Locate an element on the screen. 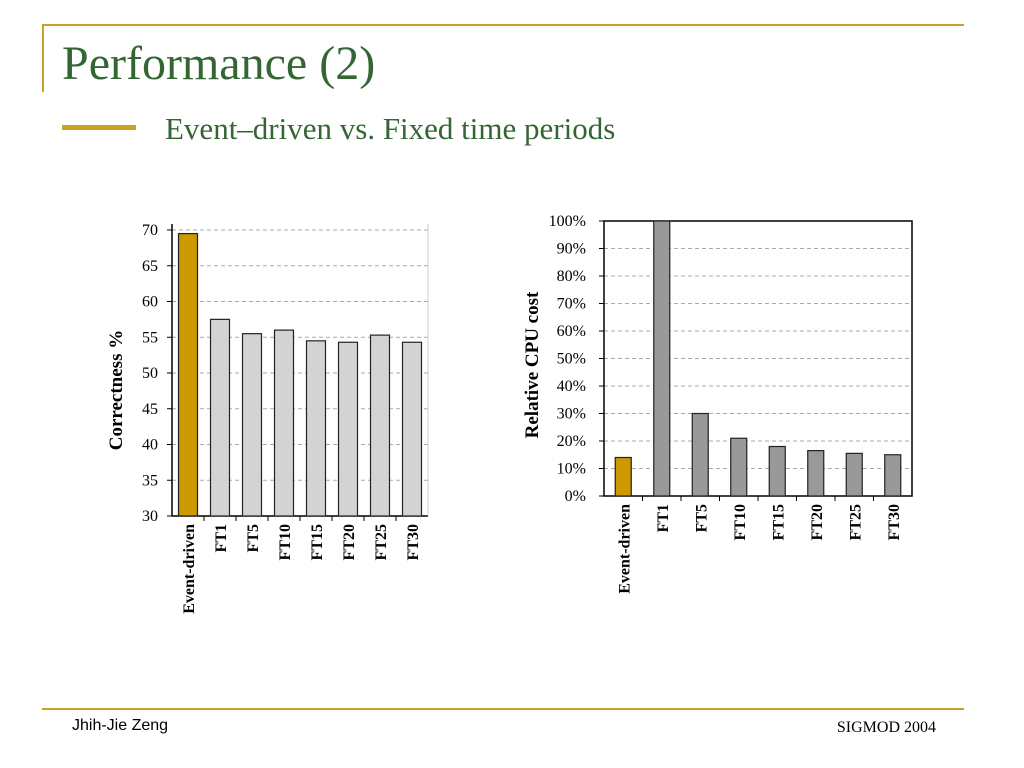  footer-conference: SIGMOD 2004 is located at coordinates (886, 727).